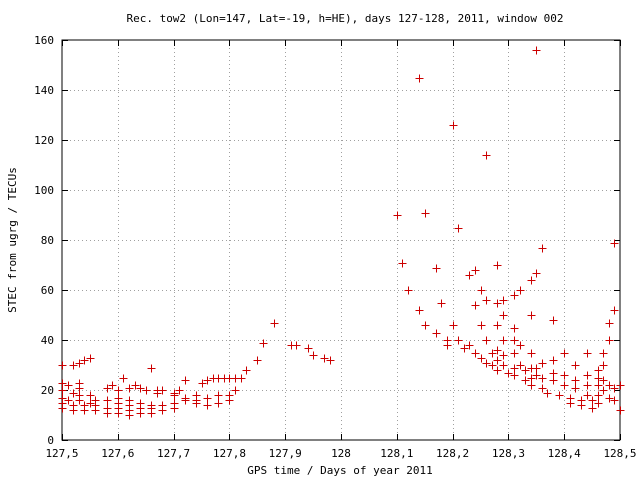  What do you see at coordinates (339, 470) in the screenshot?
I see `x-axis-label: GPS time / Days of year 2011` at bounding box center [339, 470].